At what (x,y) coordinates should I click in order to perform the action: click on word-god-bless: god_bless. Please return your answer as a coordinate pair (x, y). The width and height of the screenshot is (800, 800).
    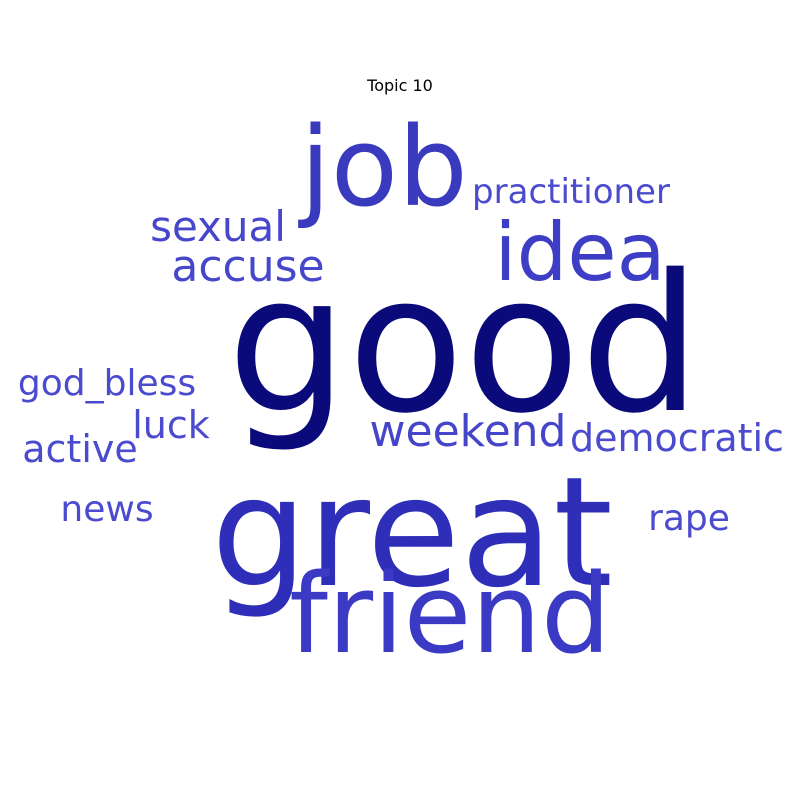
    Looking at the image, I should click on (107, 383).